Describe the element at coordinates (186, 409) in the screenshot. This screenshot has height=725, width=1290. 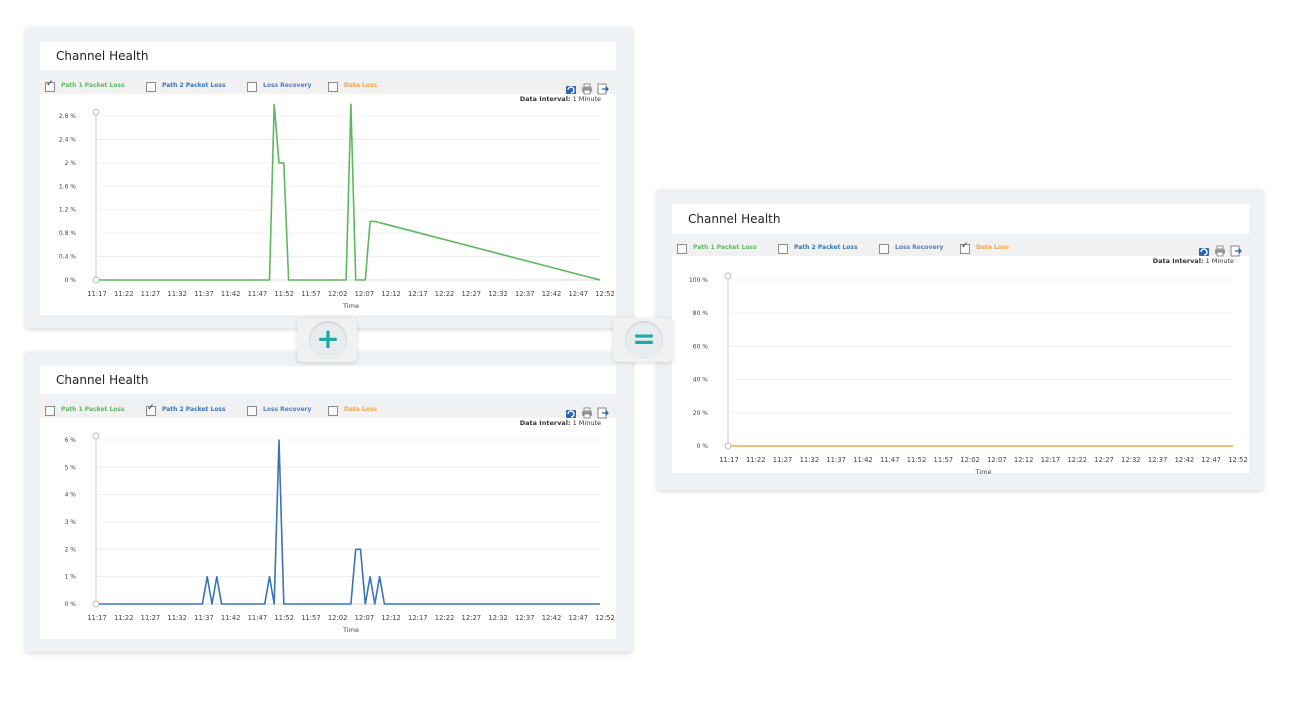
I see `legend-path2: ✓ Path 2 Packet Loss` at that location.